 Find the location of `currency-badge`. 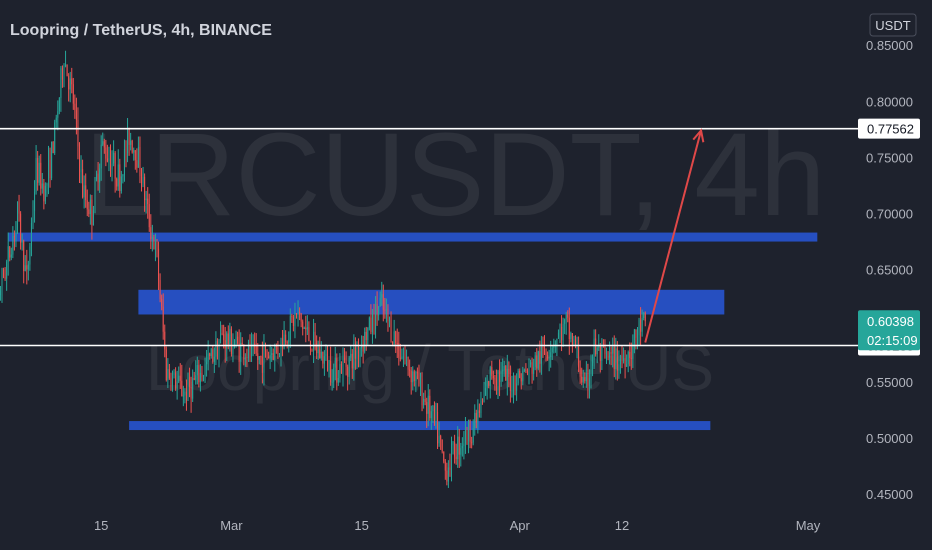

currency-badge is located at coordinates (893, 25).